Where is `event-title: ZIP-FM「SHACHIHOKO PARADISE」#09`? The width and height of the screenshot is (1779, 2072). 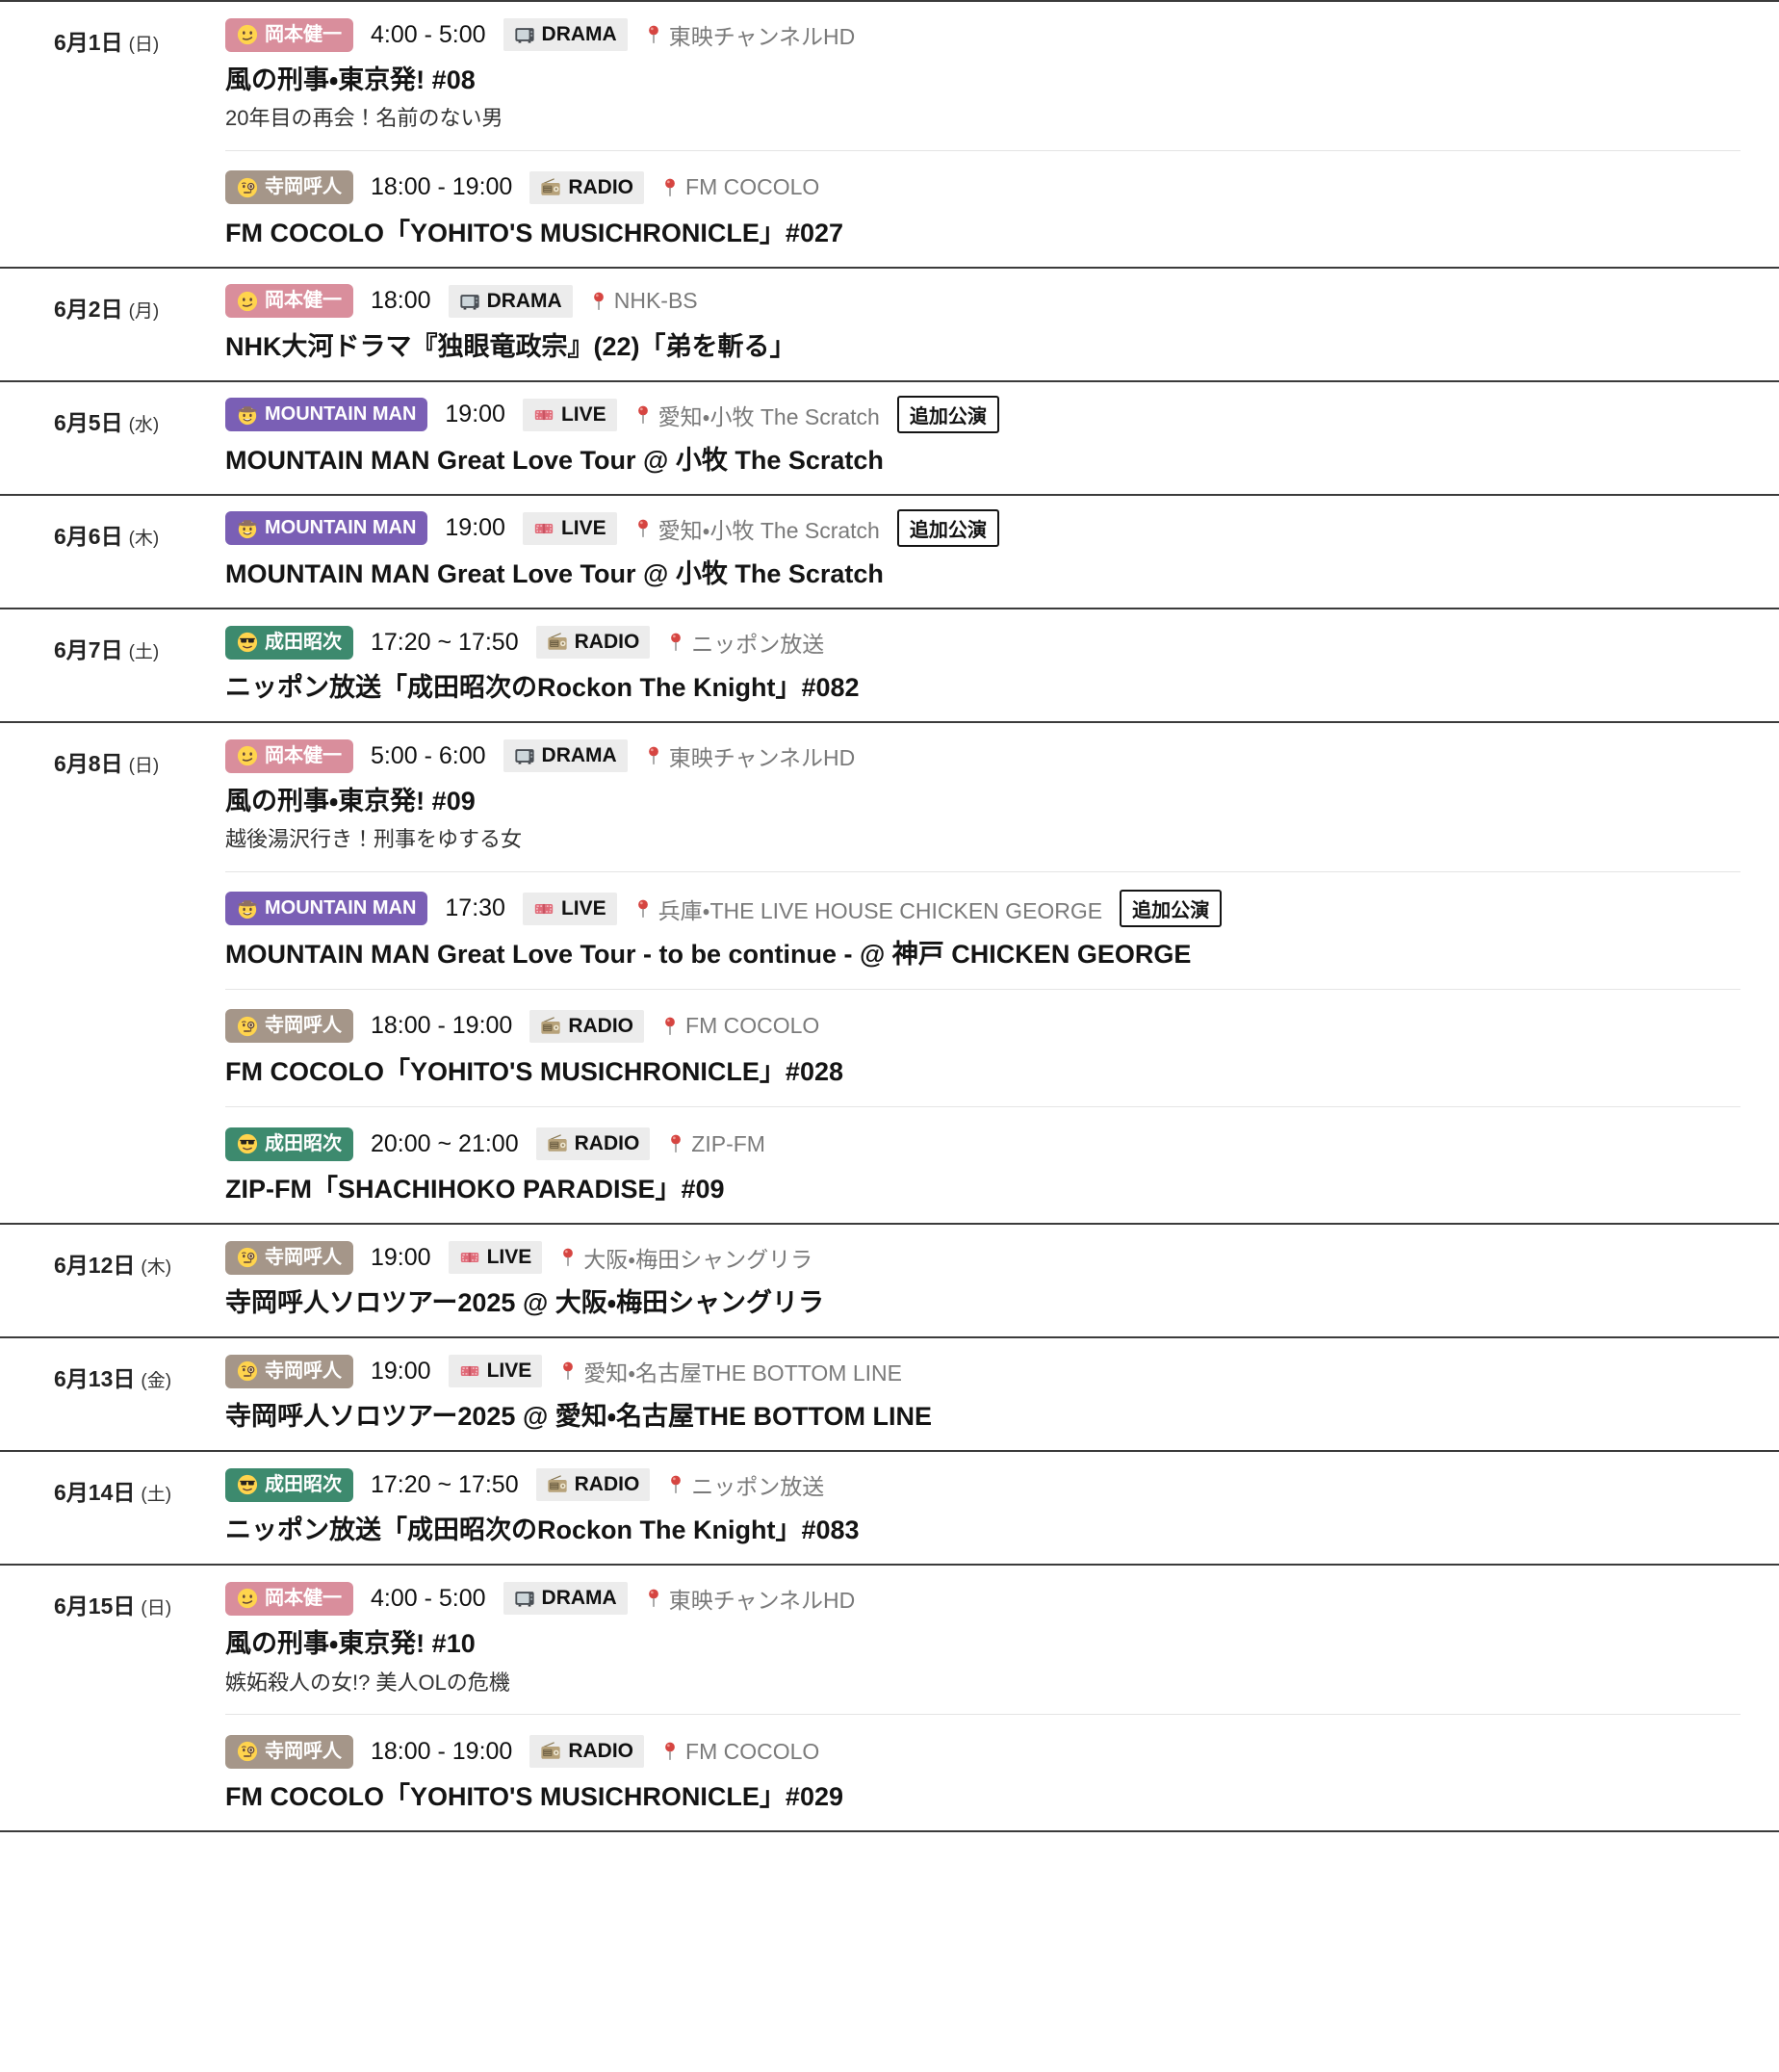
event-title: ZIP-FM「SHACHIHOKO PARADISE」#09 is located at coordinates (475, 1189).